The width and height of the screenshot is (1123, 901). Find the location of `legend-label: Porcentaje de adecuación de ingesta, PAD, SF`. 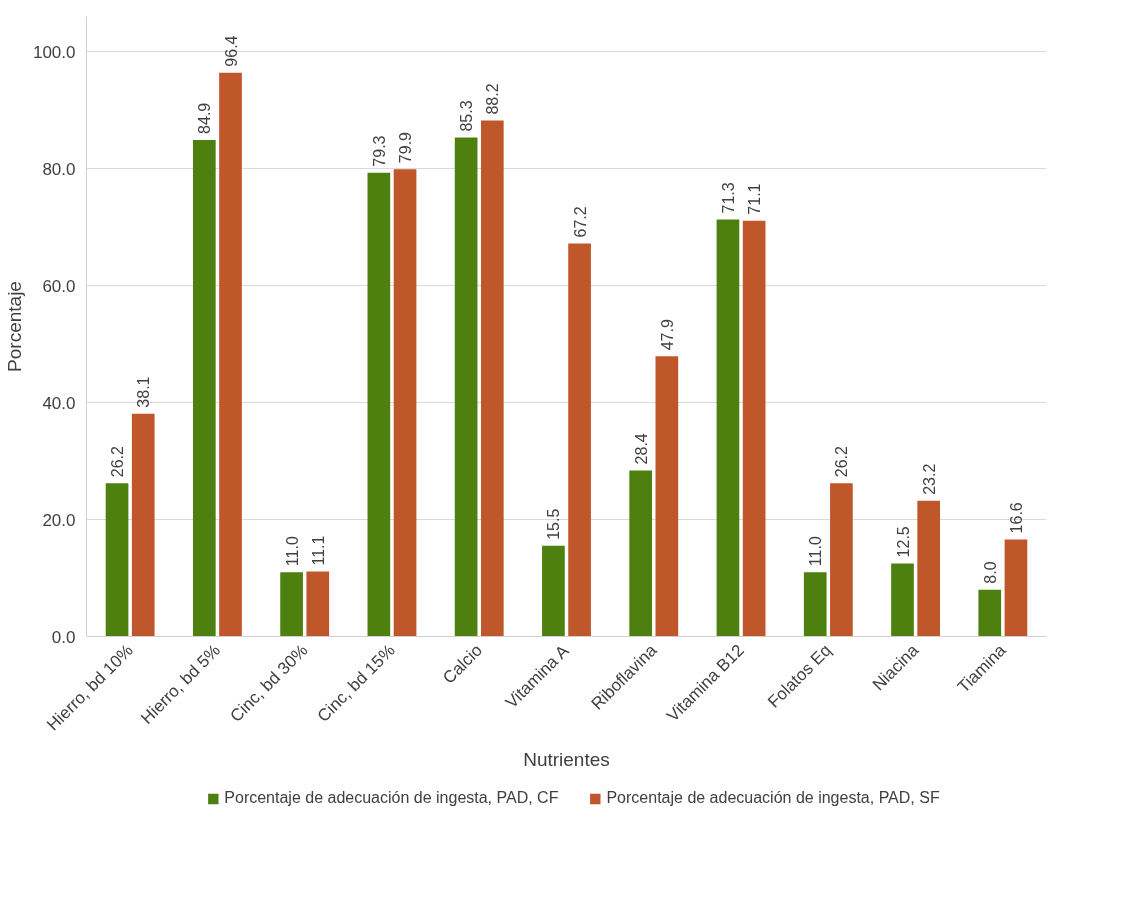

legend-label: Porcentaje de adecuación de ingesta, PAD, SF is located at coordinates (773, 798).